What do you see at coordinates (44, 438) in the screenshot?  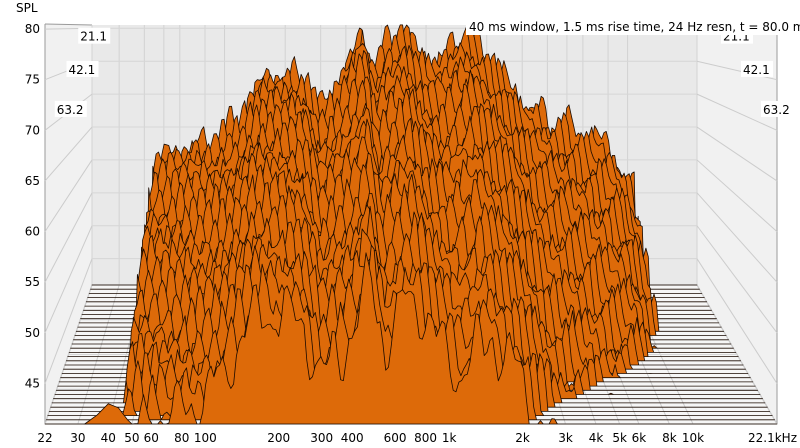 I see `x-tick-label: 22` at bounding box center [44, 438].